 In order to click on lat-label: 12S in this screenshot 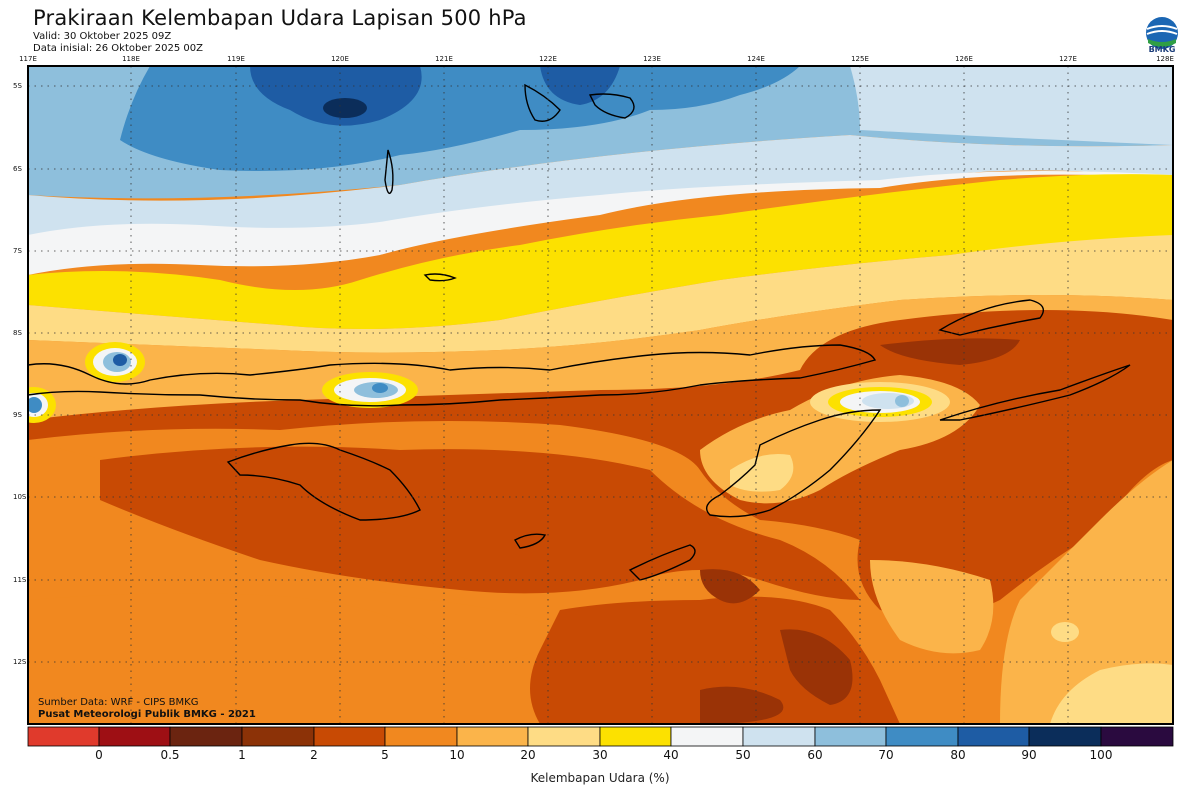, I will do `click(20, 662)`.